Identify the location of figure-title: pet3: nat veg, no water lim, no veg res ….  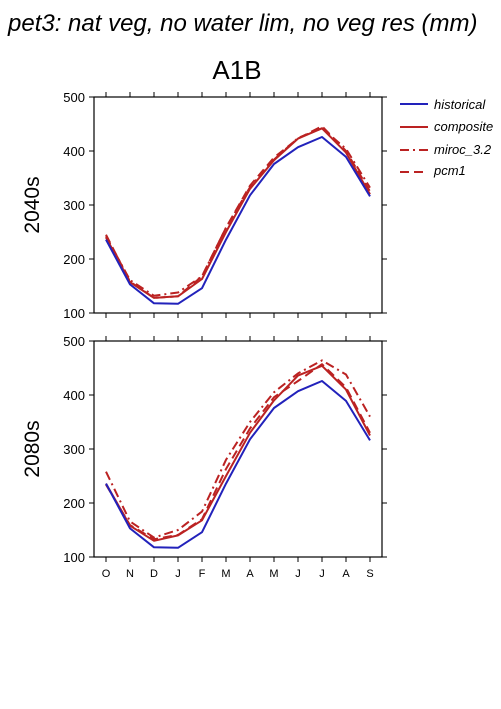
(242, 23).